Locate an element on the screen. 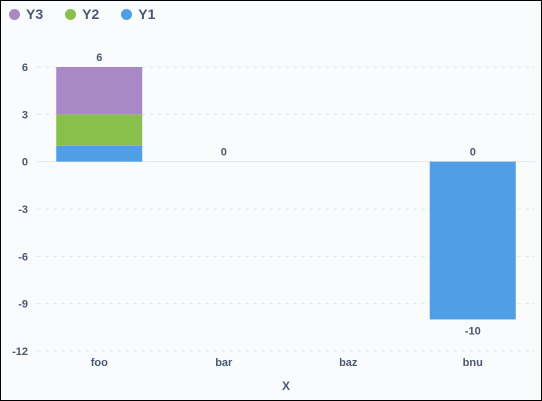 Image resolution: width=542 pixels, height=401 pixels. bar-bnu-y1 is located at coordinates (472, 240).